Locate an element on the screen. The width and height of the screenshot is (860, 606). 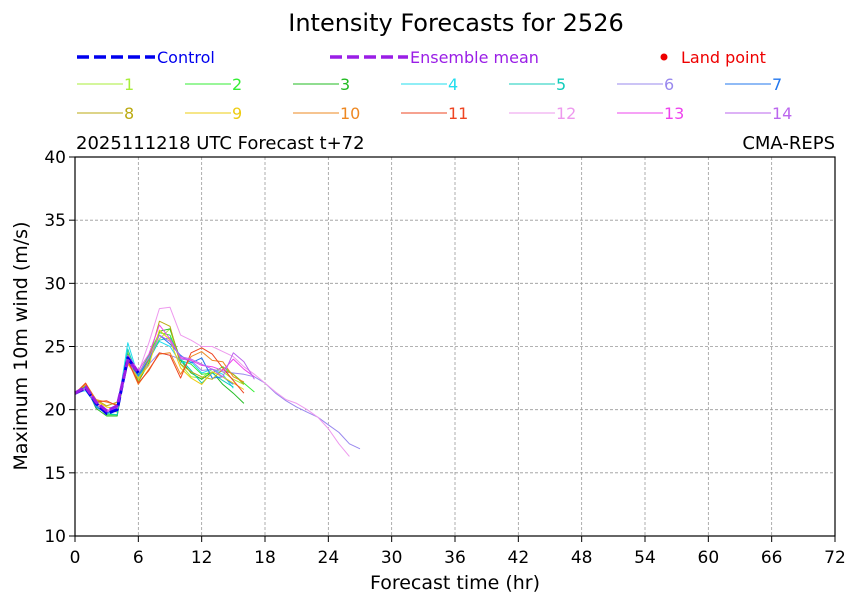
x-tick-label: 30 is located at coordinates (392, 558).